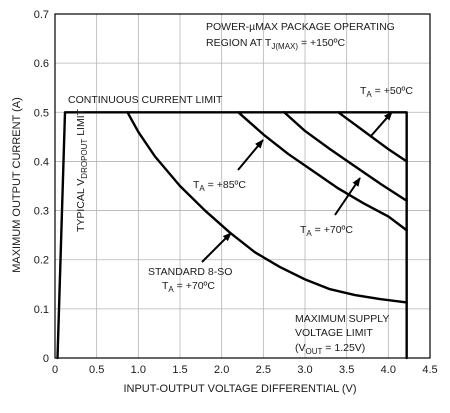 Image resolution: width=450 pixels, height=413 pixels. What do you see at coordinates (41, 212) in the screenshot?
I see `y-tick-label: 0.3` at bounding box center [41, 212].